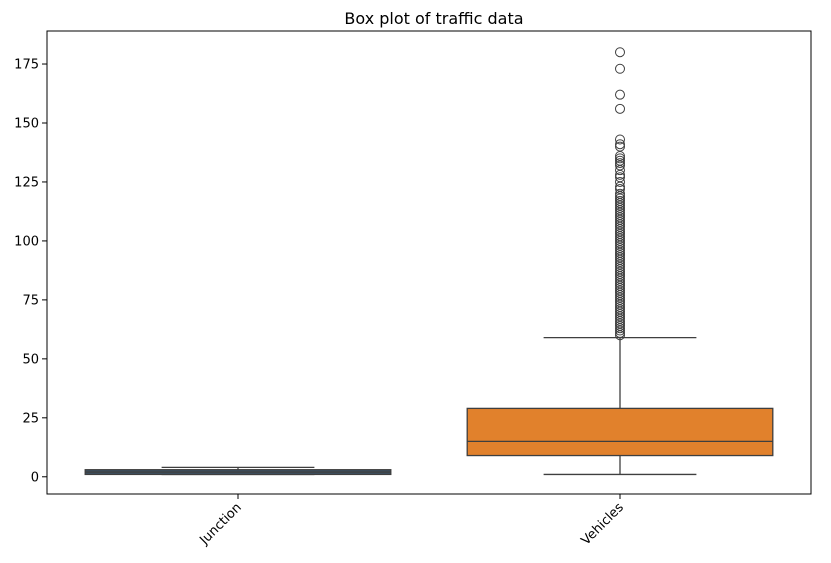 Image resolution: width=831 pixels, height=563 pixels. What do you see at coordinates (238, 471) in the screenshot?
I see `box-group-junction` at bounding box center [238, 471].